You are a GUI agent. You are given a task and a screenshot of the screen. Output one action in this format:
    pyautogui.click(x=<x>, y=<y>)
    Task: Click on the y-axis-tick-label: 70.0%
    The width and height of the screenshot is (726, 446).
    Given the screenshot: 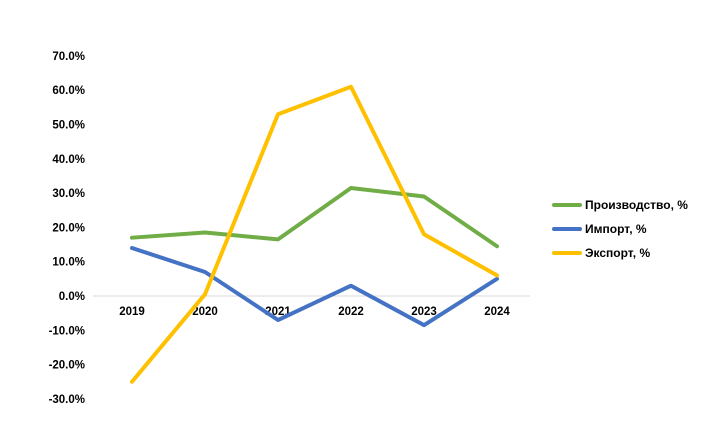 What is the action you would take?
    pyautogui.click(x=68, y=57)
    